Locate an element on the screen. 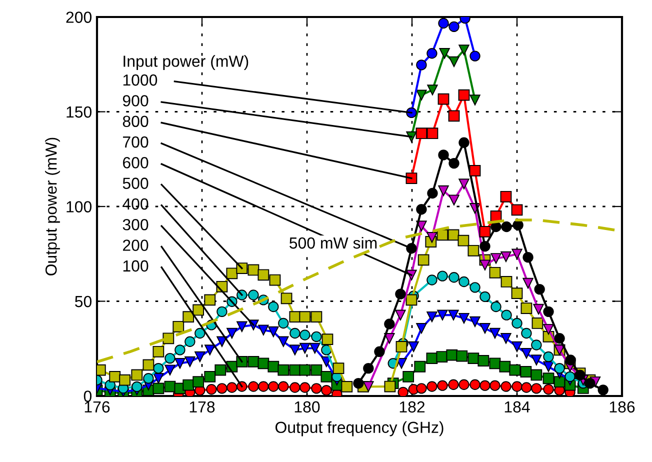 The height and width of the screenshot is (462, 652). x-tick-label: 178 is located at coordinates (202, 407).